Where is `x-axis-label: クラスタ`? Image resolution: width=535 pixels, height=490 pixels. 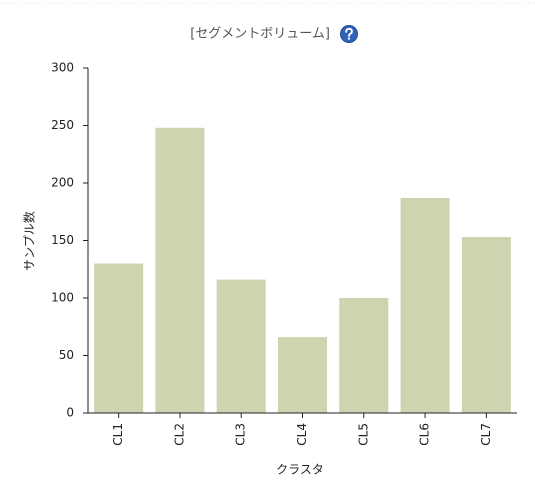
x-axis-label: クラスタ is located at coordinates (300, 470).